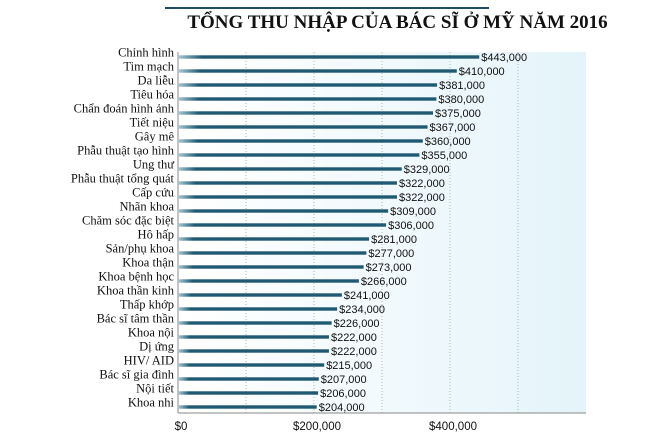 The image size is (645, 439). What do you see at coordinates (342, 408) in the screenshot?
I see `data-label: $204,000` at bounding box center [342, 408].